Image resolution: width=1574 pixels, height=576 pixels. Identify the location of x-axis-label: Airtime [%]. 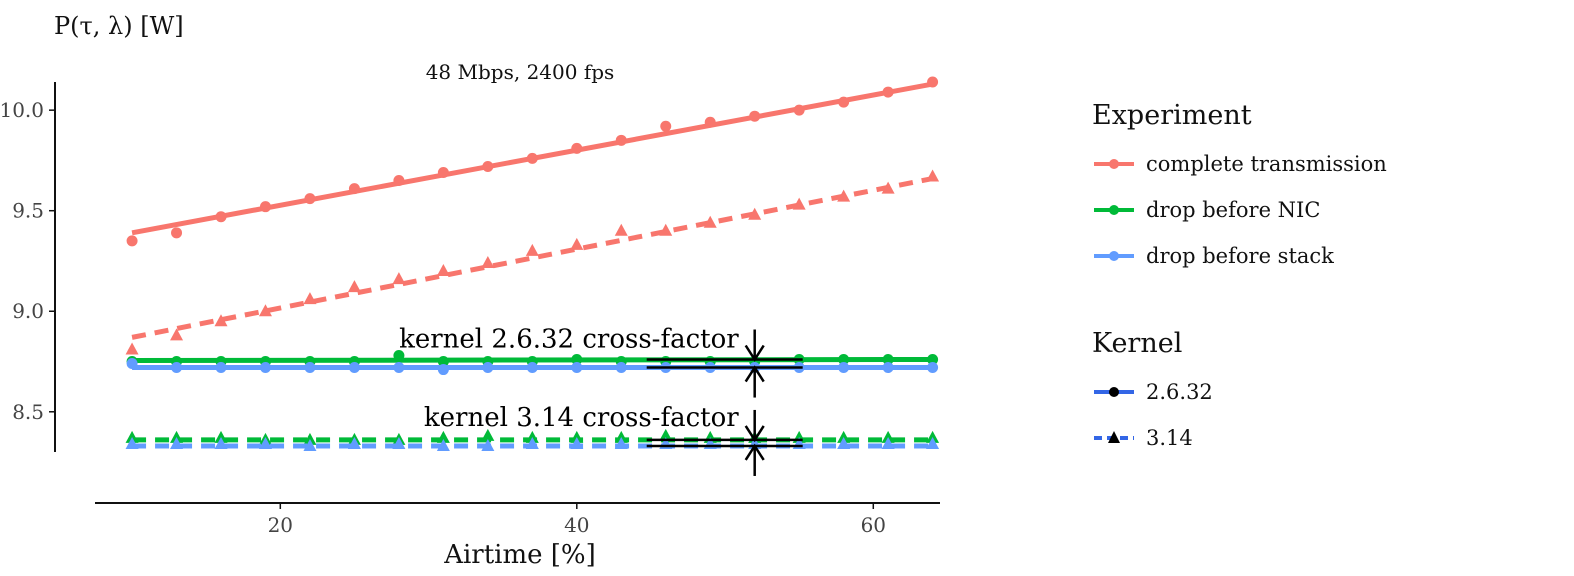
(520, 555).